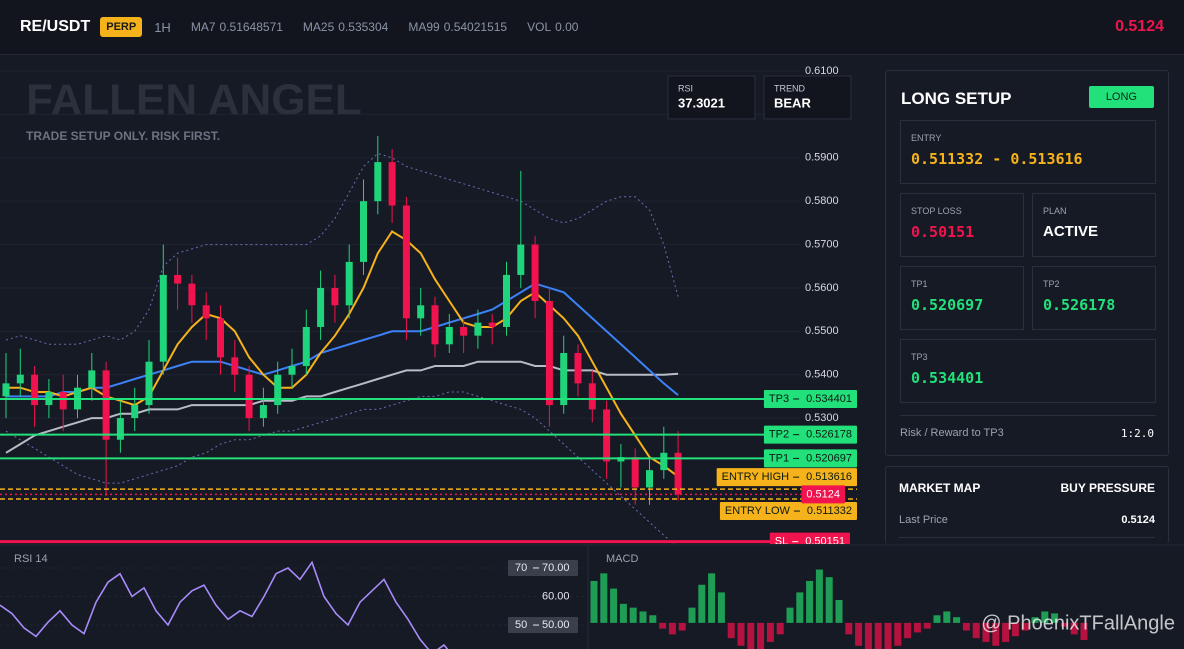 This screenshot has width=1184, height=649. I want to click on risk-reward-value: 1:2.0, so click(1137, 433).